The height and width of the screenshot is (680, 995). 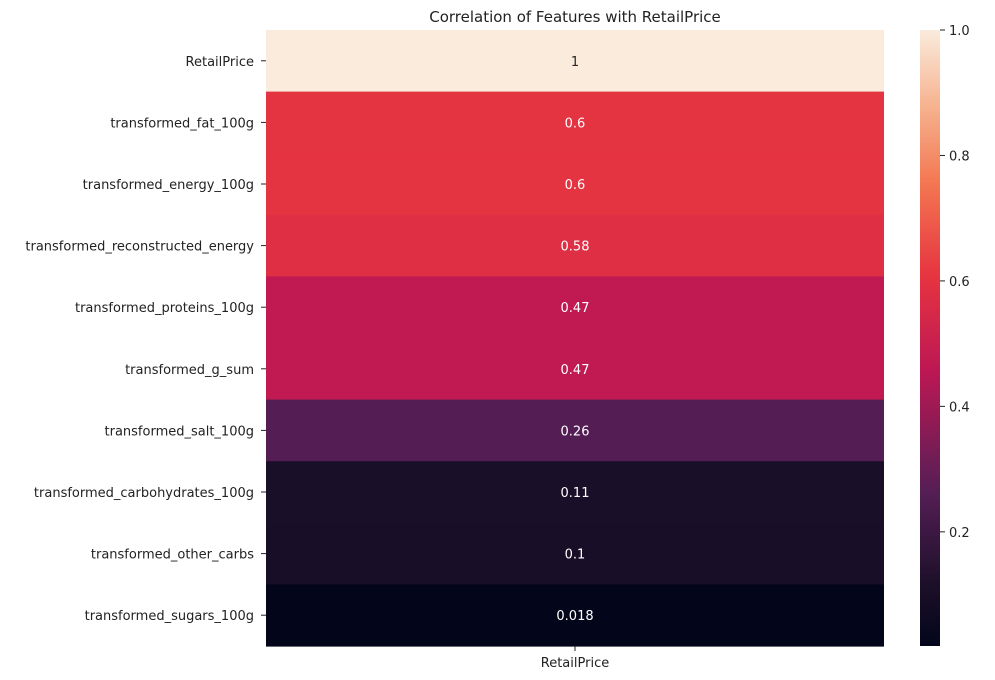 I want to click on row-label: transformed_reconstructed_energy, so click(x=139, y=247).